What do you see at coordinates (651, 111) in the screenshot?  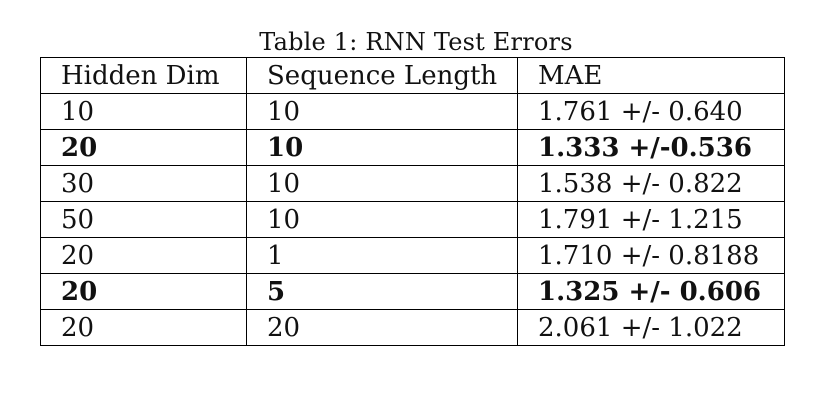 I see `cell-mae: 1.761 +/- 0.640` at bounding box center [651, 111].